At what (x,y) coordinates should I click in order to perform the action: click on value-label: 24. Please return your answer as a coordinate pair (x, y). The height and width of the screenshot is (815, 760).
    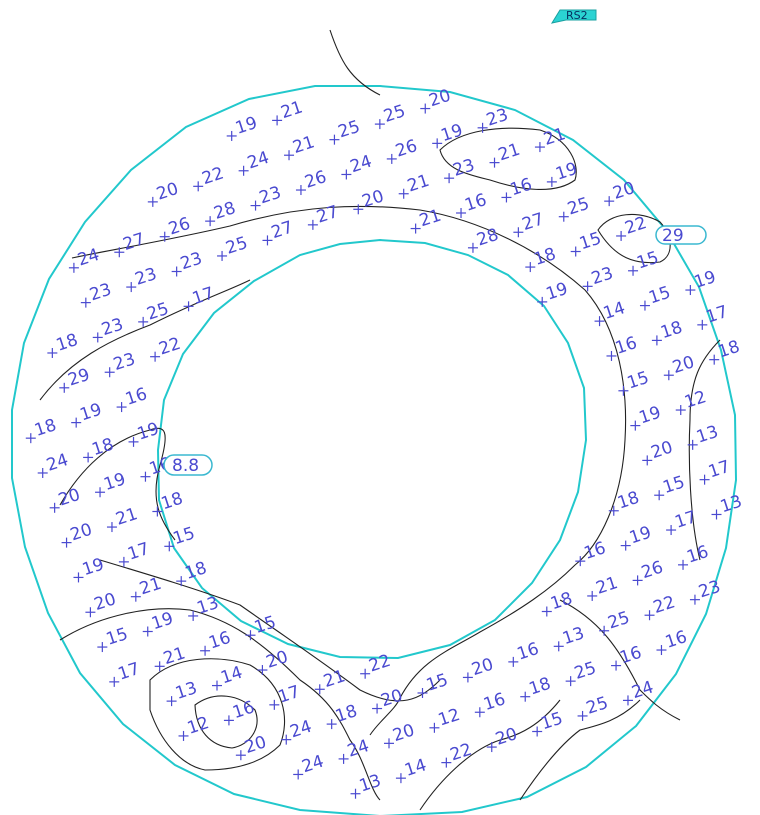
    Looking at the image, I should click on (85, 259).